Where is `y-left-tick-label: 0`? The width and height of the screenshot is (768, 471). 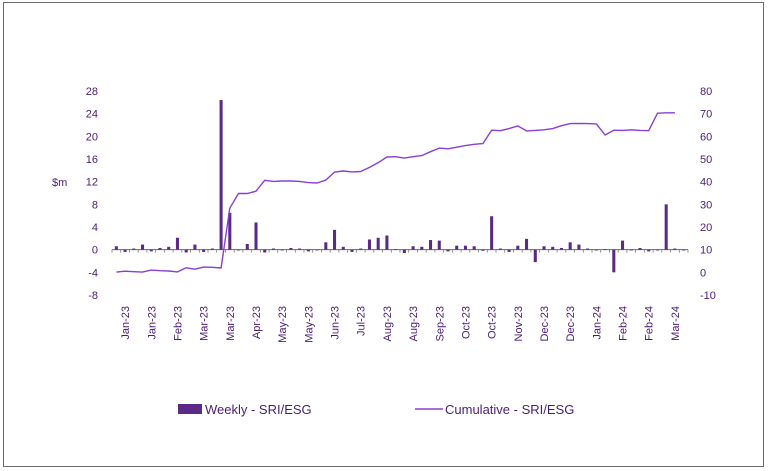 y-left-tick-label: 0 is located at coordinates (95, 251).